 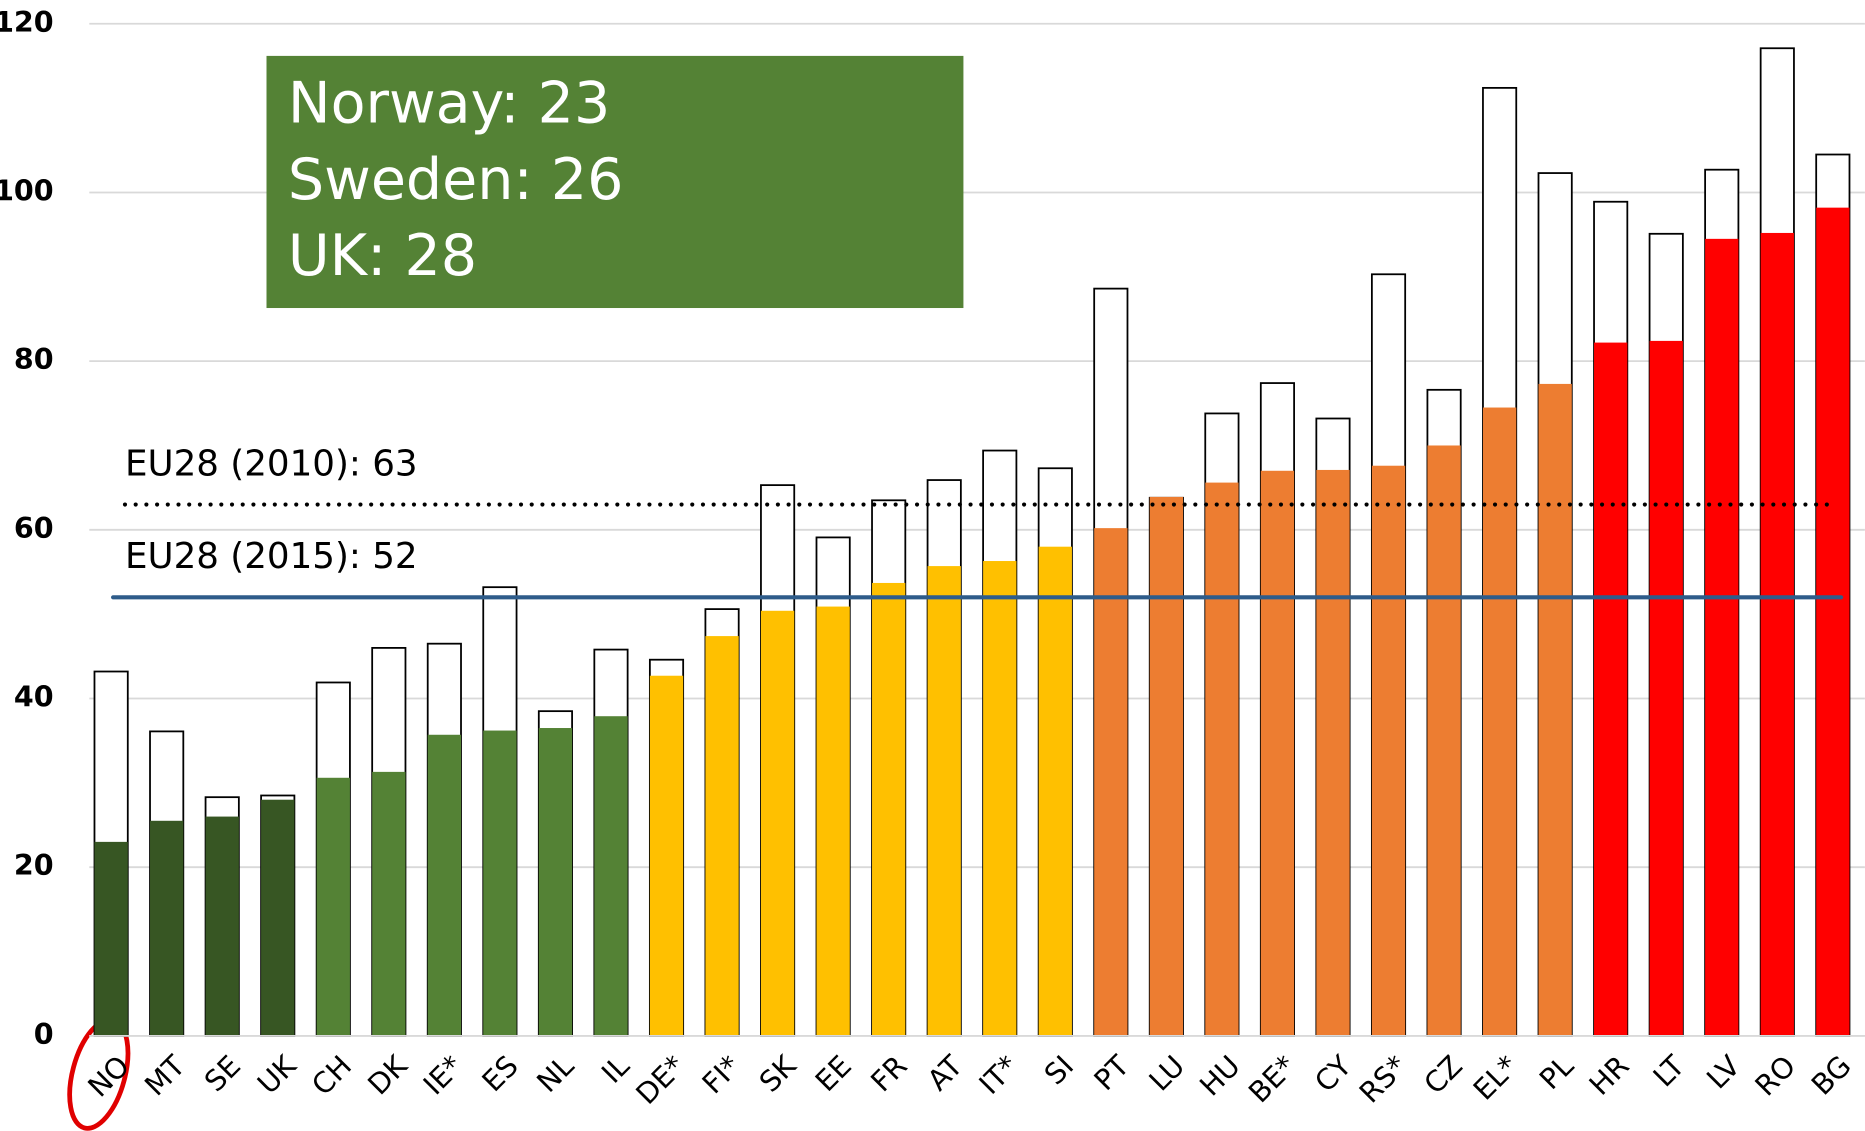 What do you see at coordinates (999, 1075) in the screenshot?
I see `x-tick-label: IT*` at bounding box center [999, 1075].